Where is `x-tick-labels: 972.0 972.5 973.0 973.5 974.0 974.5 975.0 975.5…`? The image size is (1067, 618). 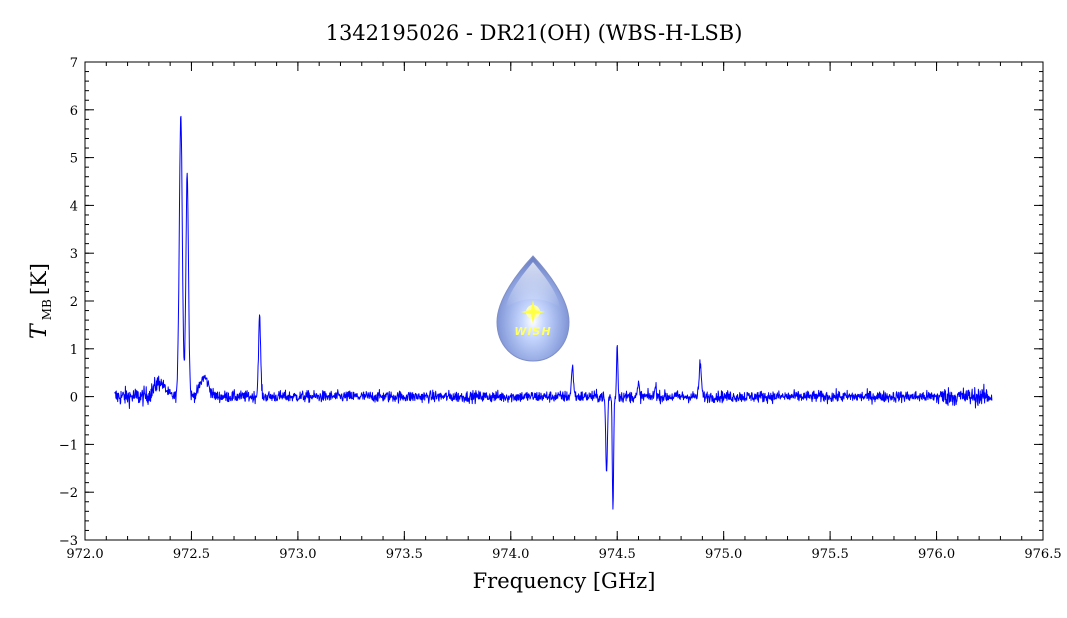
x-tick-labels: 972.0 972.5 973.0 973.5 974.0 974.5 975.0 975.5… is located at coordinates (563, 554).